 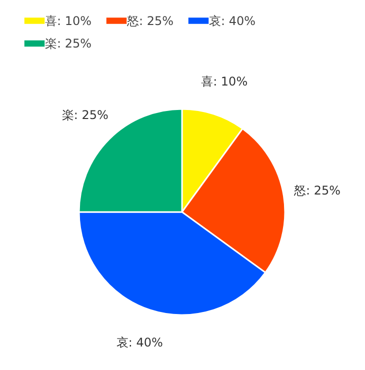 What do you see at coordinates (232, 21) in the screenshot?
I see `legend-label: 哀: 40%` at bounding box center [232, 21].